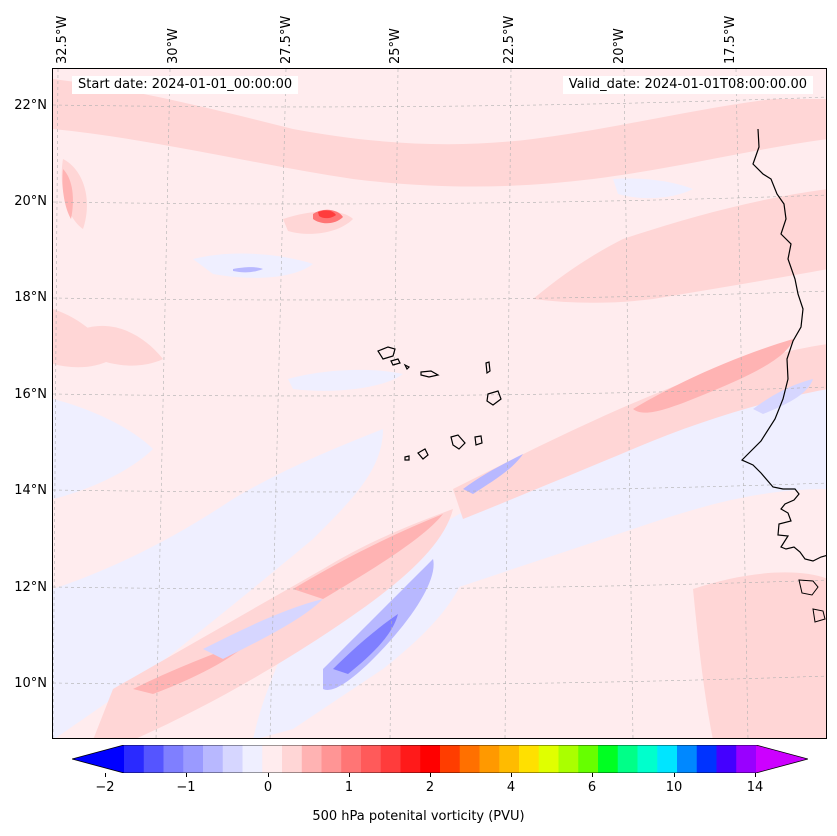 Image resolution: width=837 pixels, height=836 pixels. I want to click on latitude-label: 12°N, so click(30, 587).